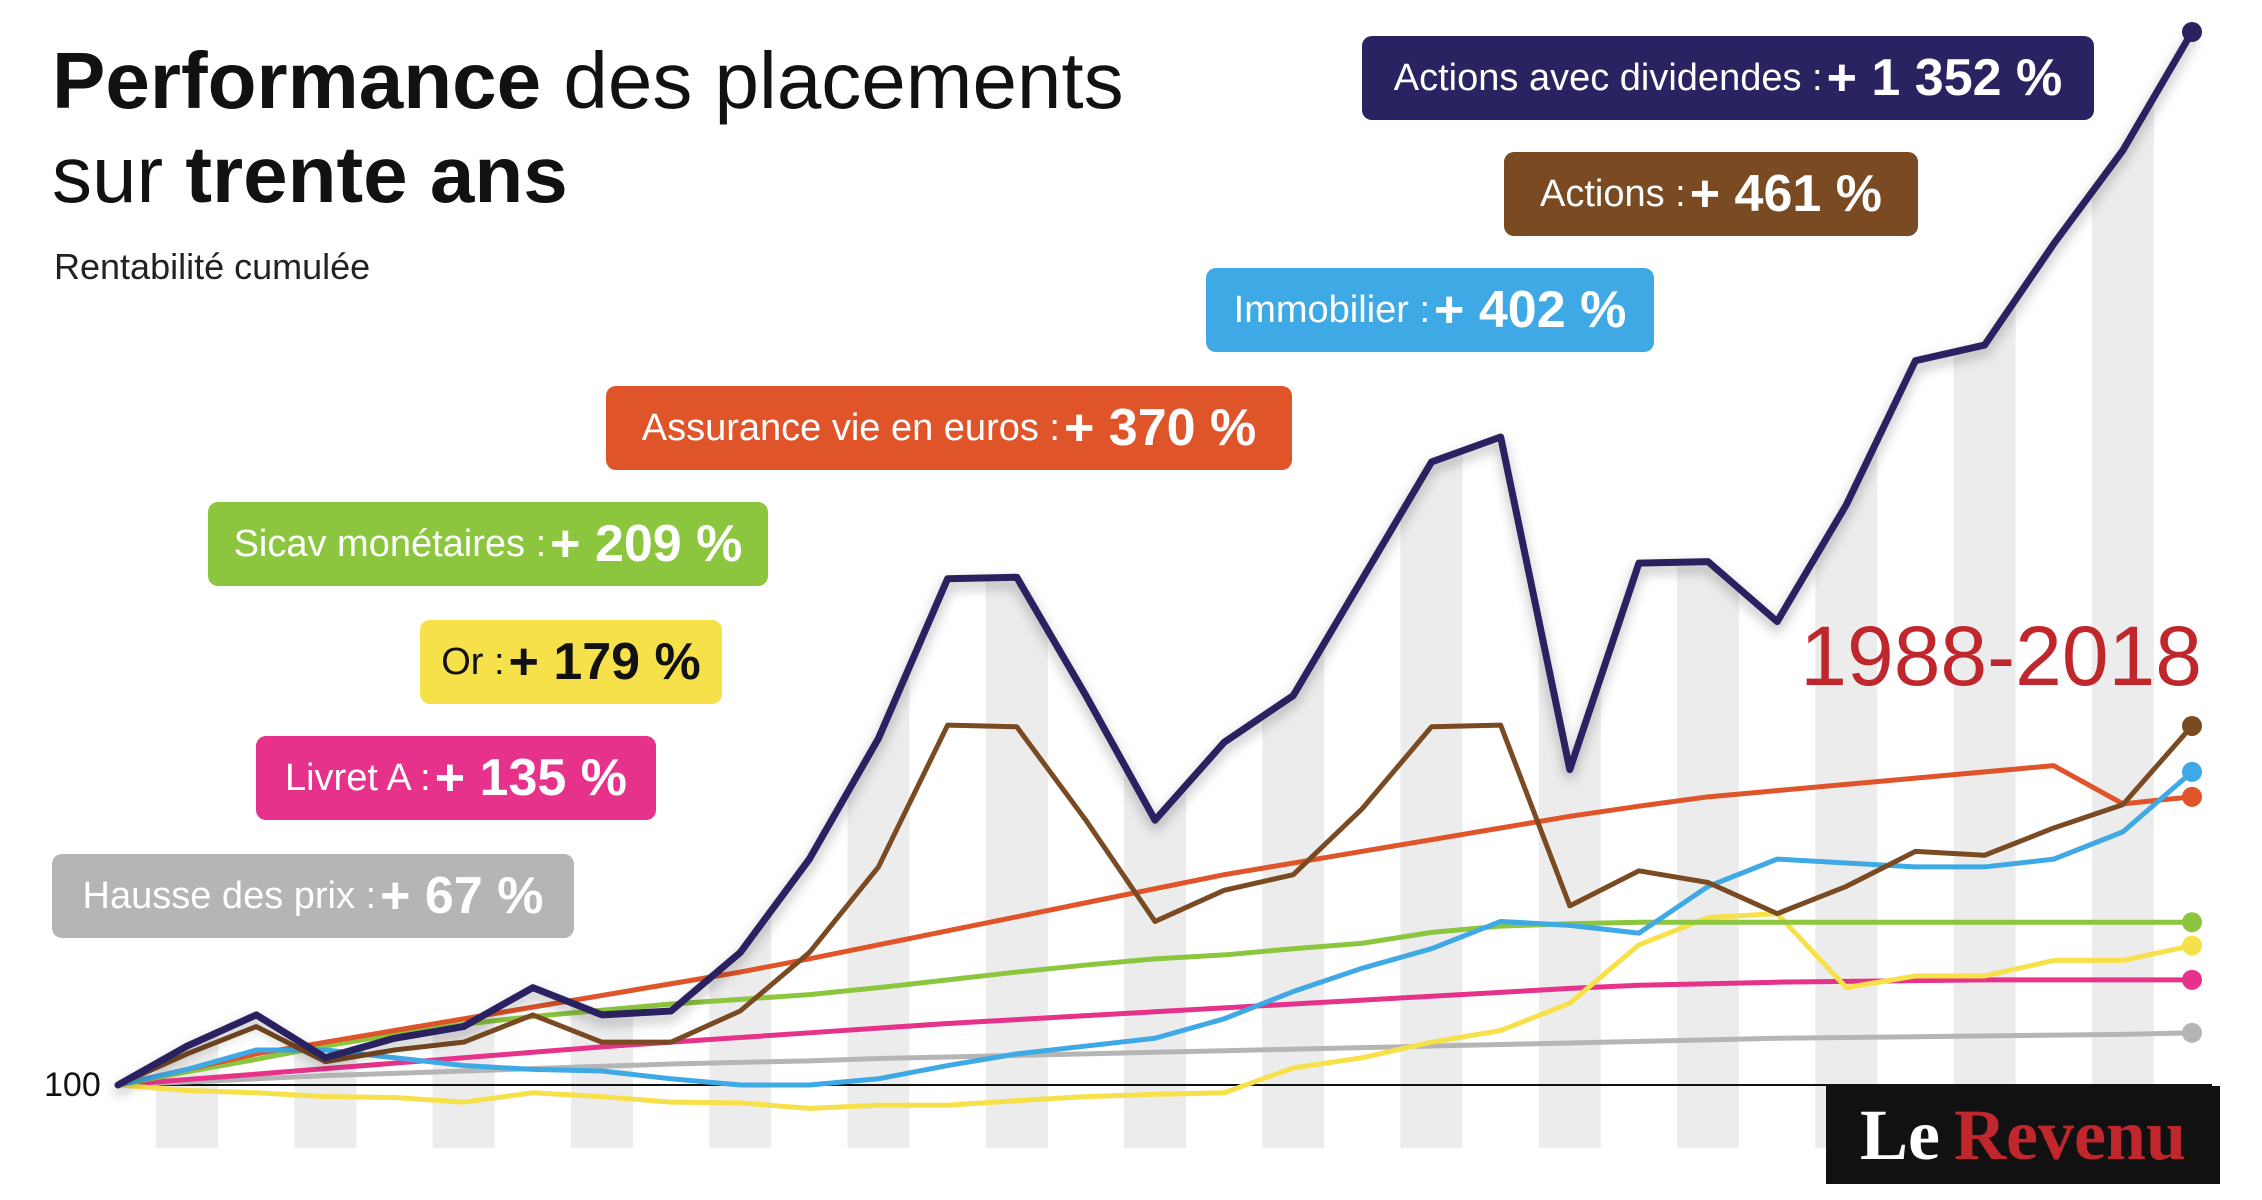 This screenshot has height=1200, width=2262. I want to click on logo-part-1: Le, so click(1900, 1135).